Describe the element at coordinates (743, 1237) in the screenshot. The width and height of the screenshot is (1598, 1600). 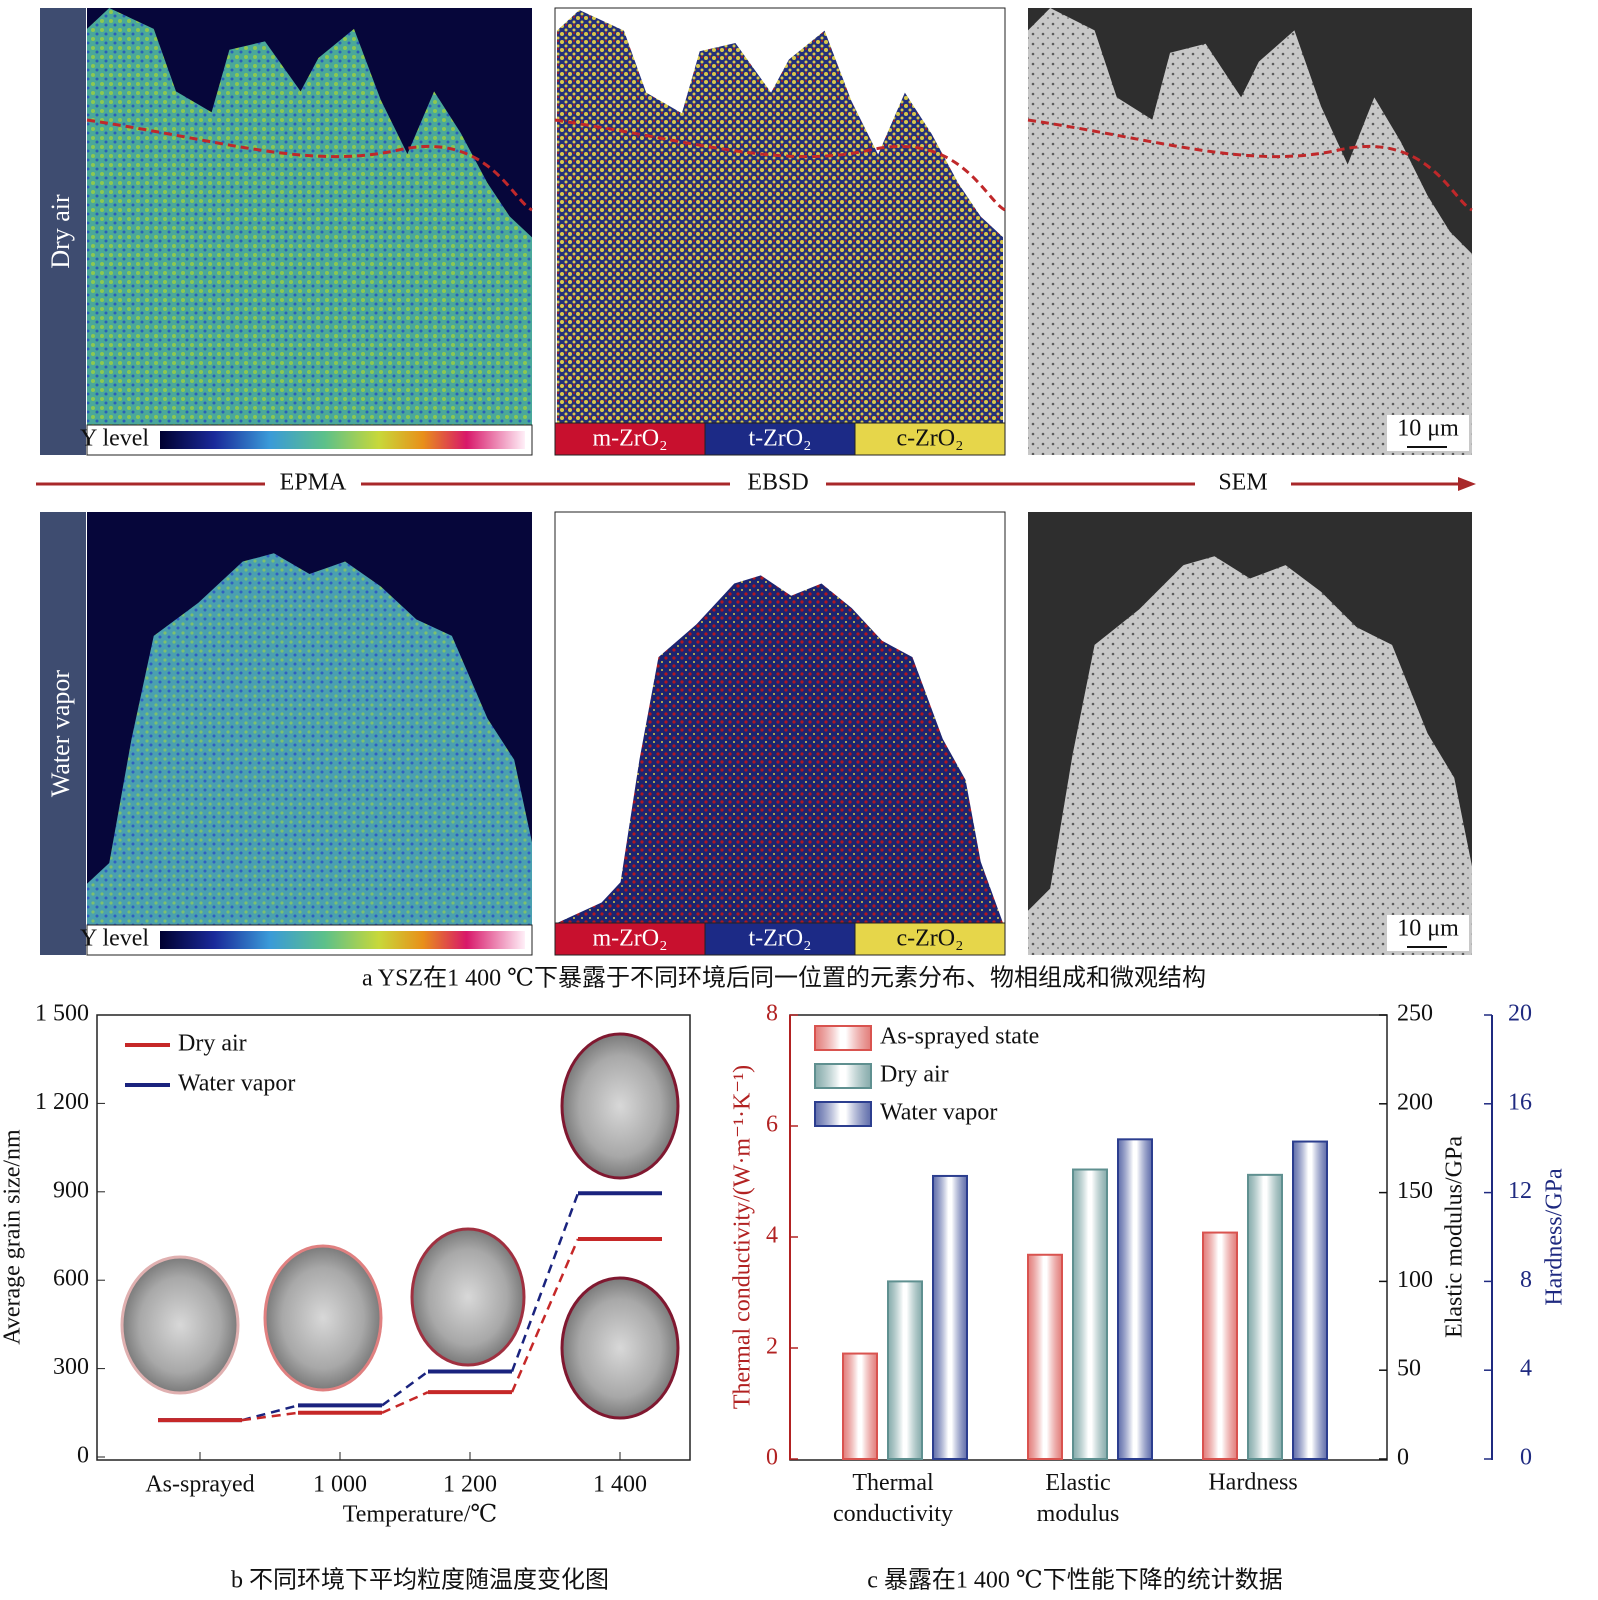
I see `y-axis-label: Thermal conductivity/(W·m⁻¹·K⁻¹)` at that location.